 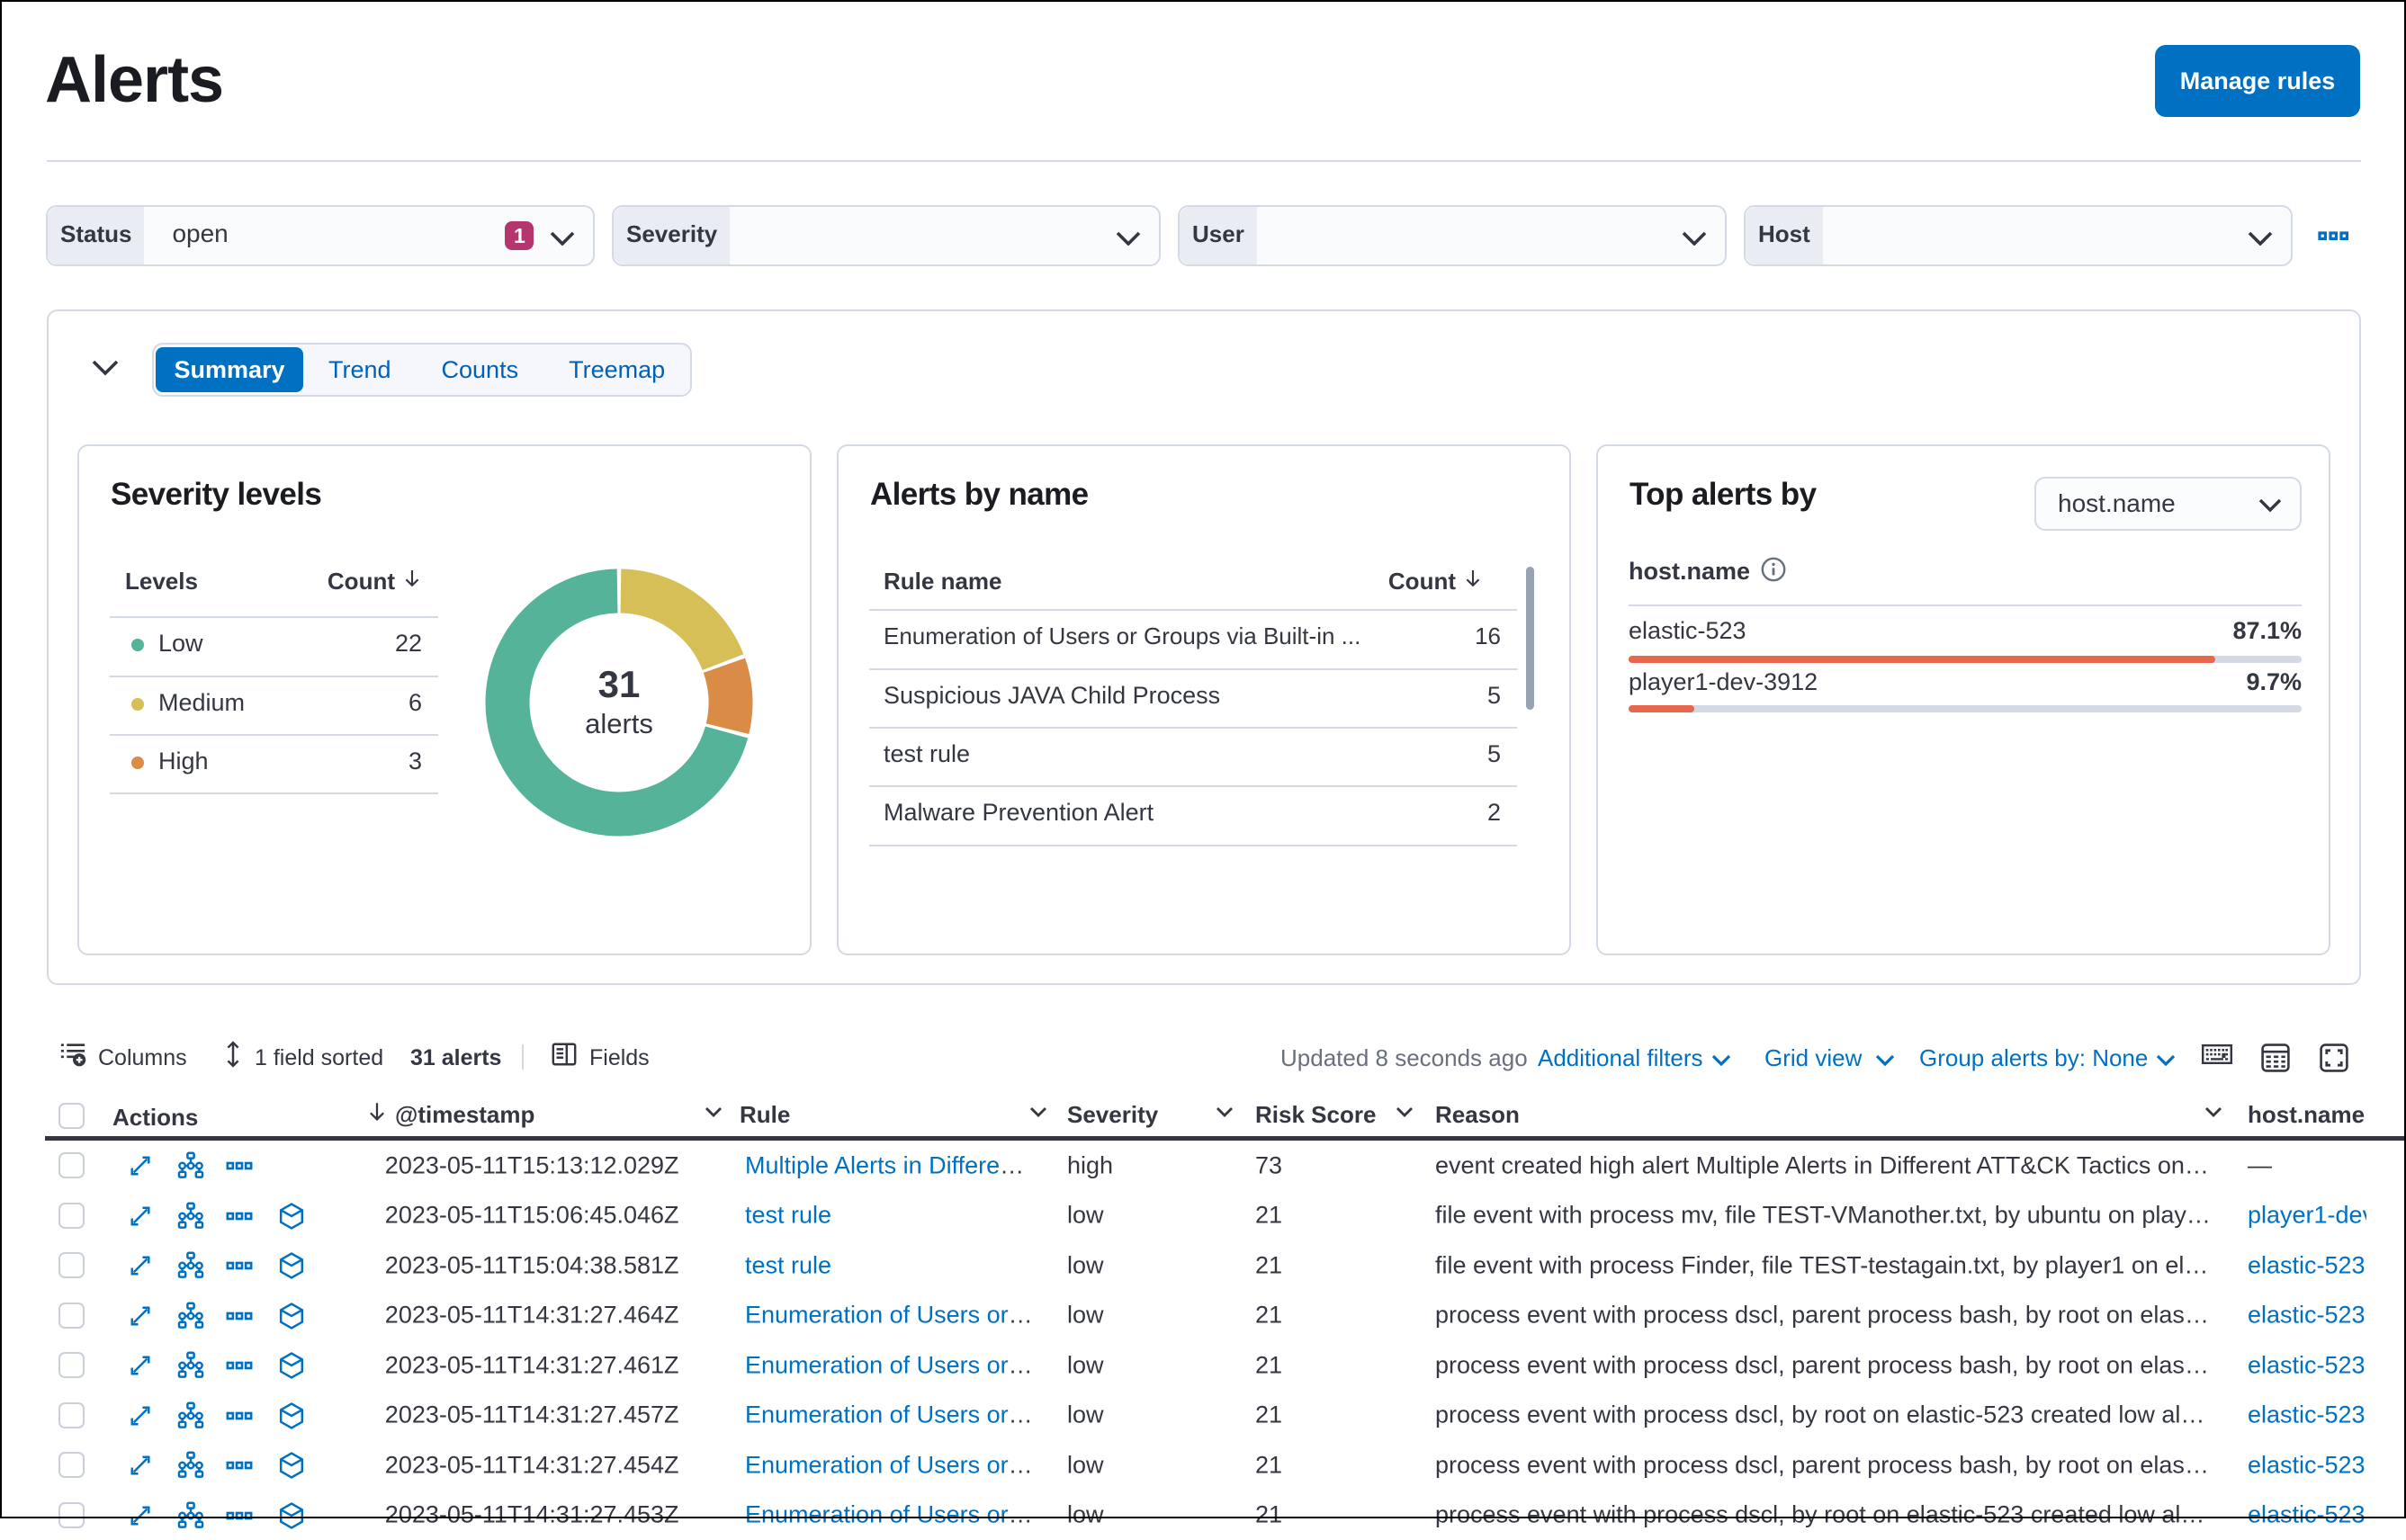 I want to click on svg-text: 31, so click(x=619, y=684).